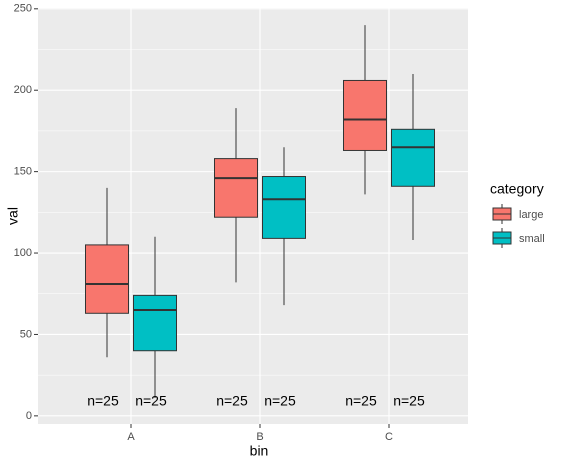  I want to click on y-tick-label: 0, so click(29, 416).